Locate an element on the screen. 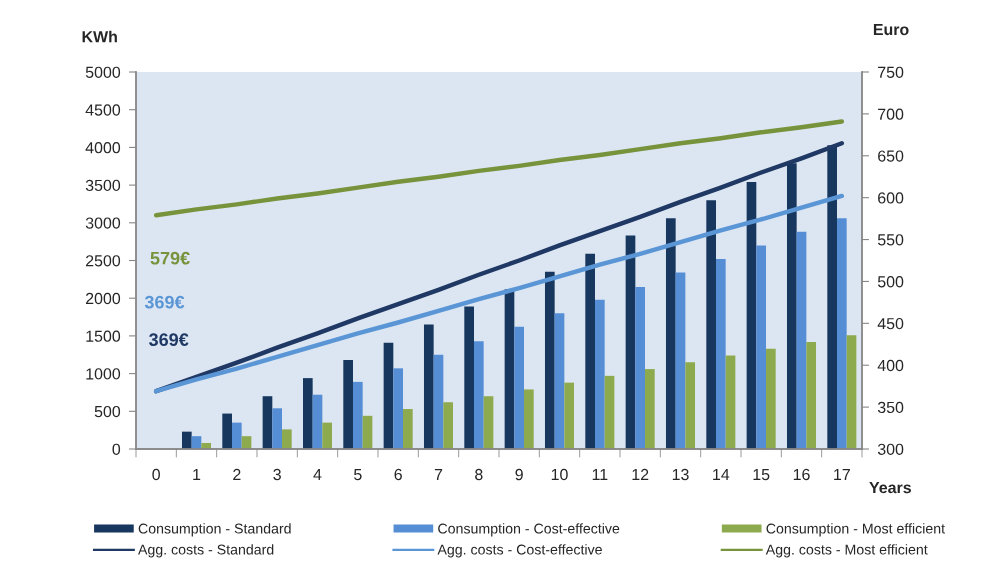  y2-axis-title: Euro is located at coordinates (891, 30).